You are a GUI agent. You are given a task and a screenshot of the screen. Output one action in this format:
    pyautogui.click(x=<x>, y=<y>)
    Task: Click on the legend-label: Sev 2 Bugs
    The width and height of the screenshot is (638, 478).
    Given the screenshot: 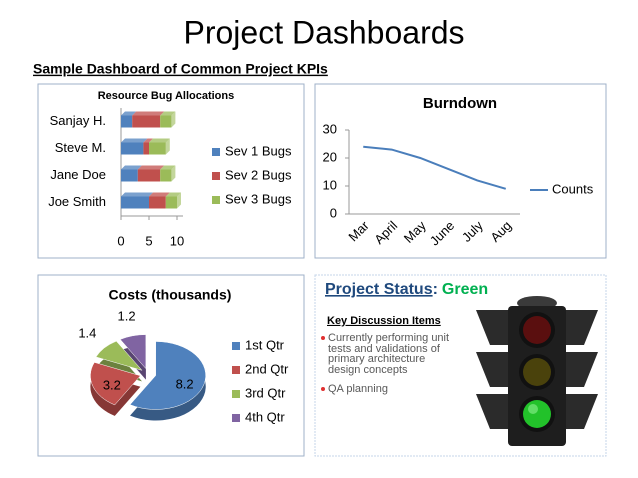 What is the action you would take?
    pyautogui.click(x=258, y=174)
    